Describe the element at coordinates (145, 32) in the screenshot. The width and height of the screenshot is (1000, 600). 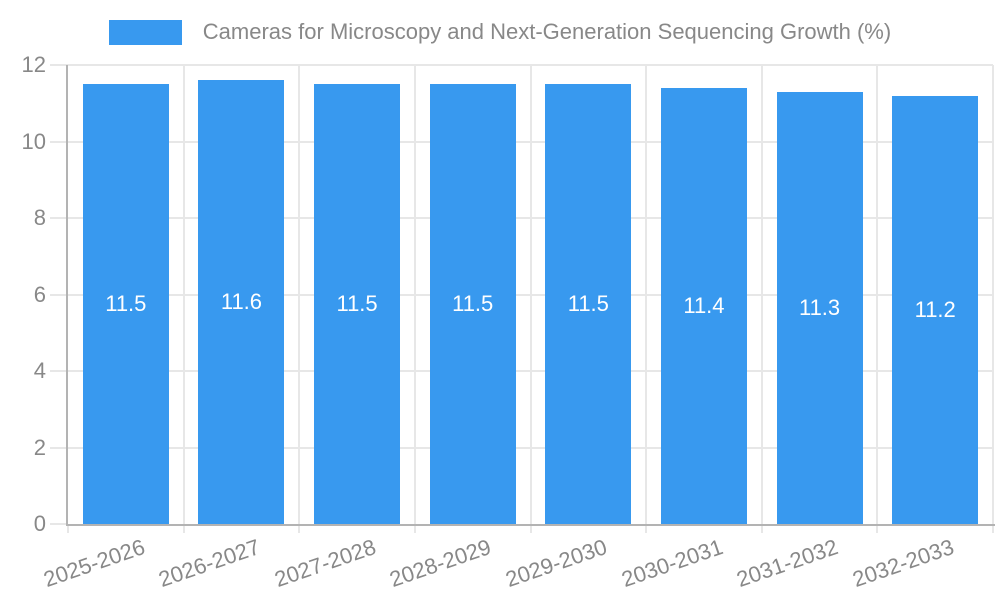
I see `legend-swatch` at that location.